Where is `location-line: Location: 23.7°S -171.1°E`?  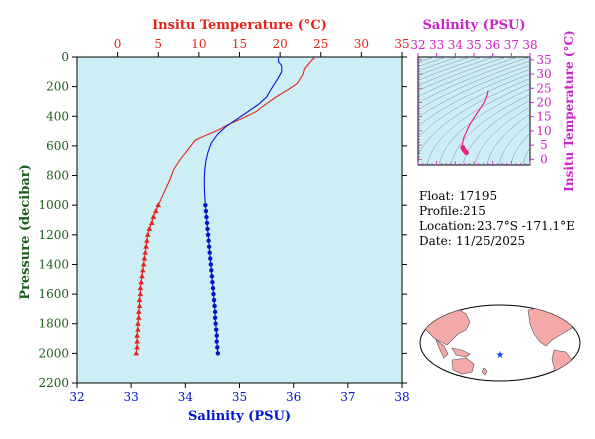 location-line: Location: 23.7°S -171.1°E is located at coordinates (497, 226).